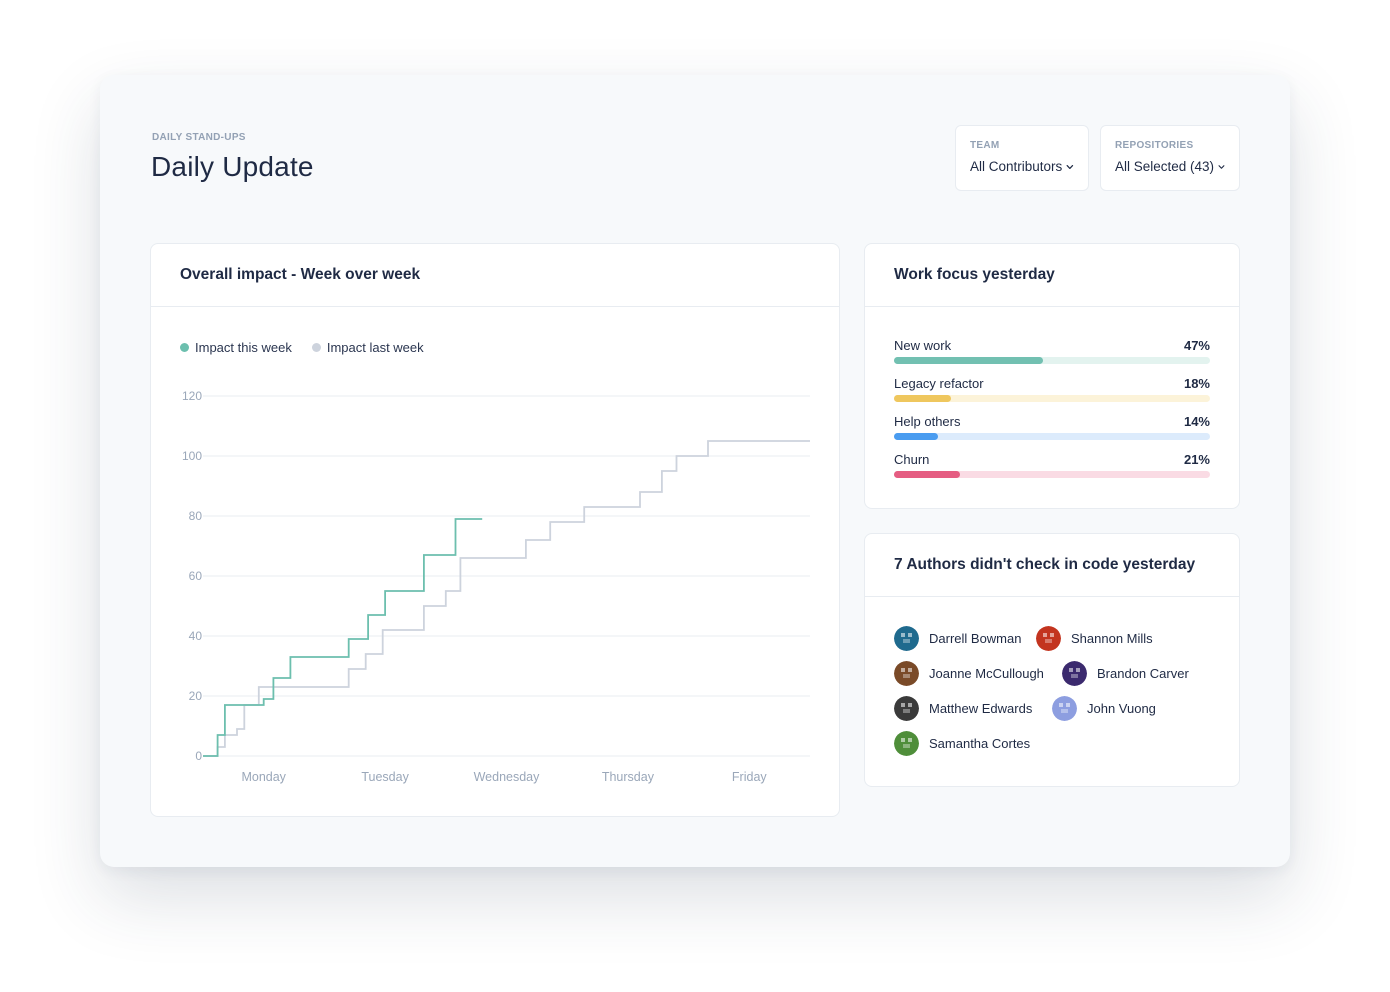  What do you see at coordinates (927, 421) in the screenshot?
I see `focus-item-label: Help others` at bounding box center [927, 421].